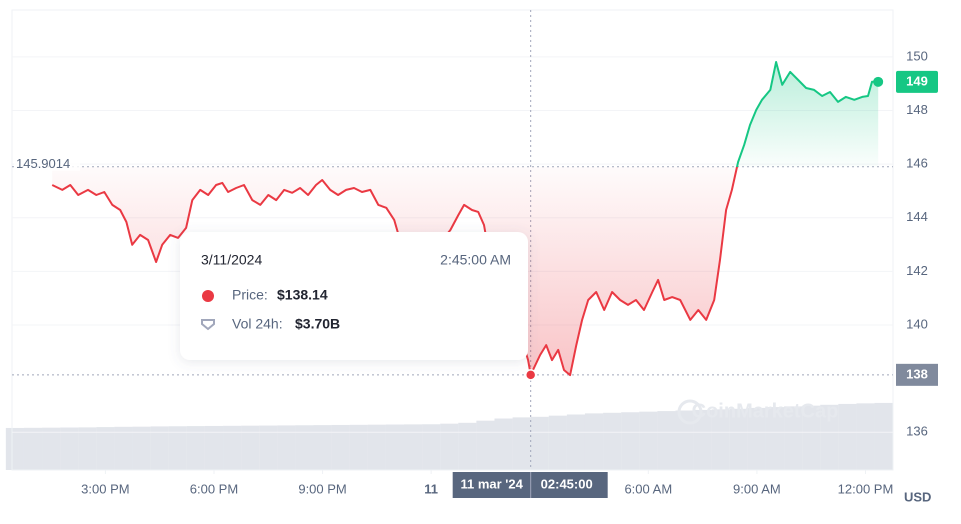 The height and width of the screenshot is (524, 961). I want to click on y-tick-label: 136, so click(917, 431).